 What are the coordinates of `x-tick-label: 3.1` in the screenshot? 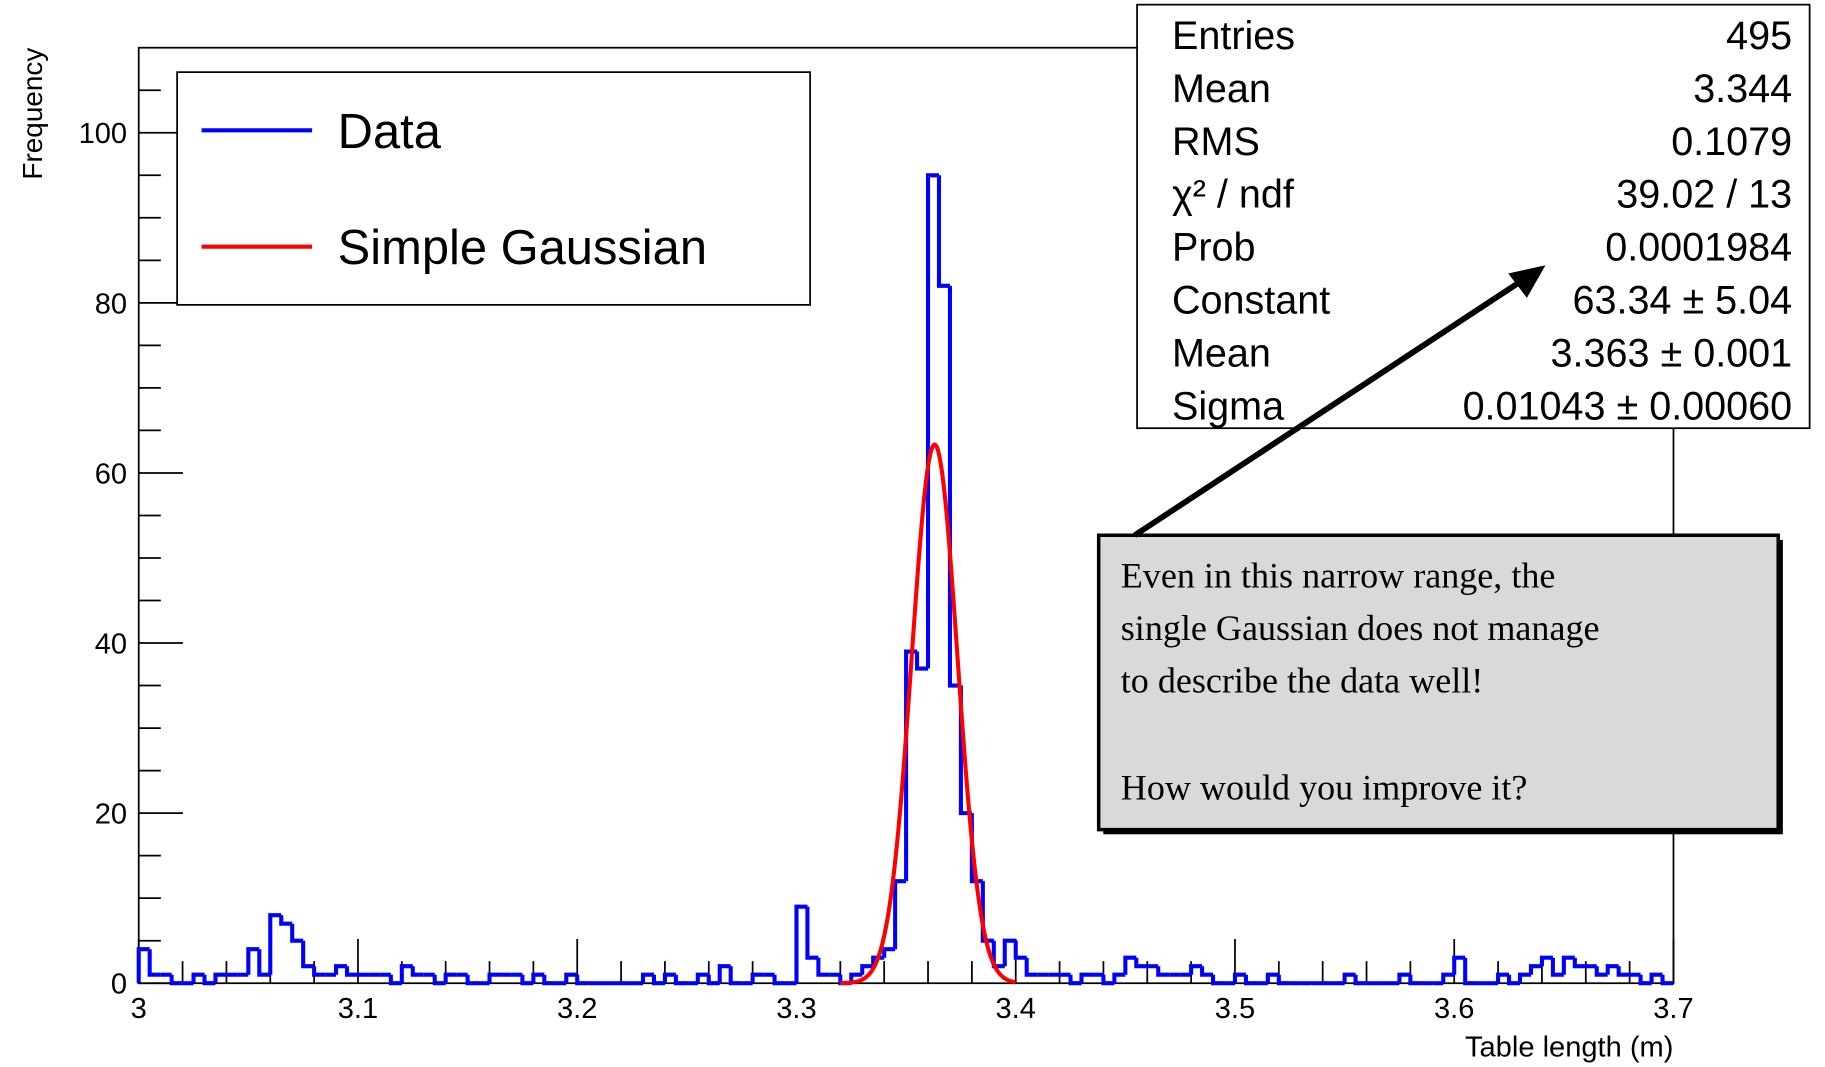 It's located at (358, 1009).